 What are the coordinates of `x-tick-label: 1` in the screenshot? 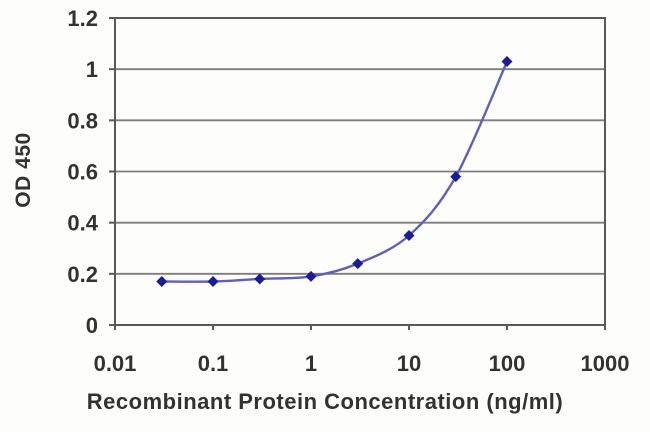 It's located at (311, 363).